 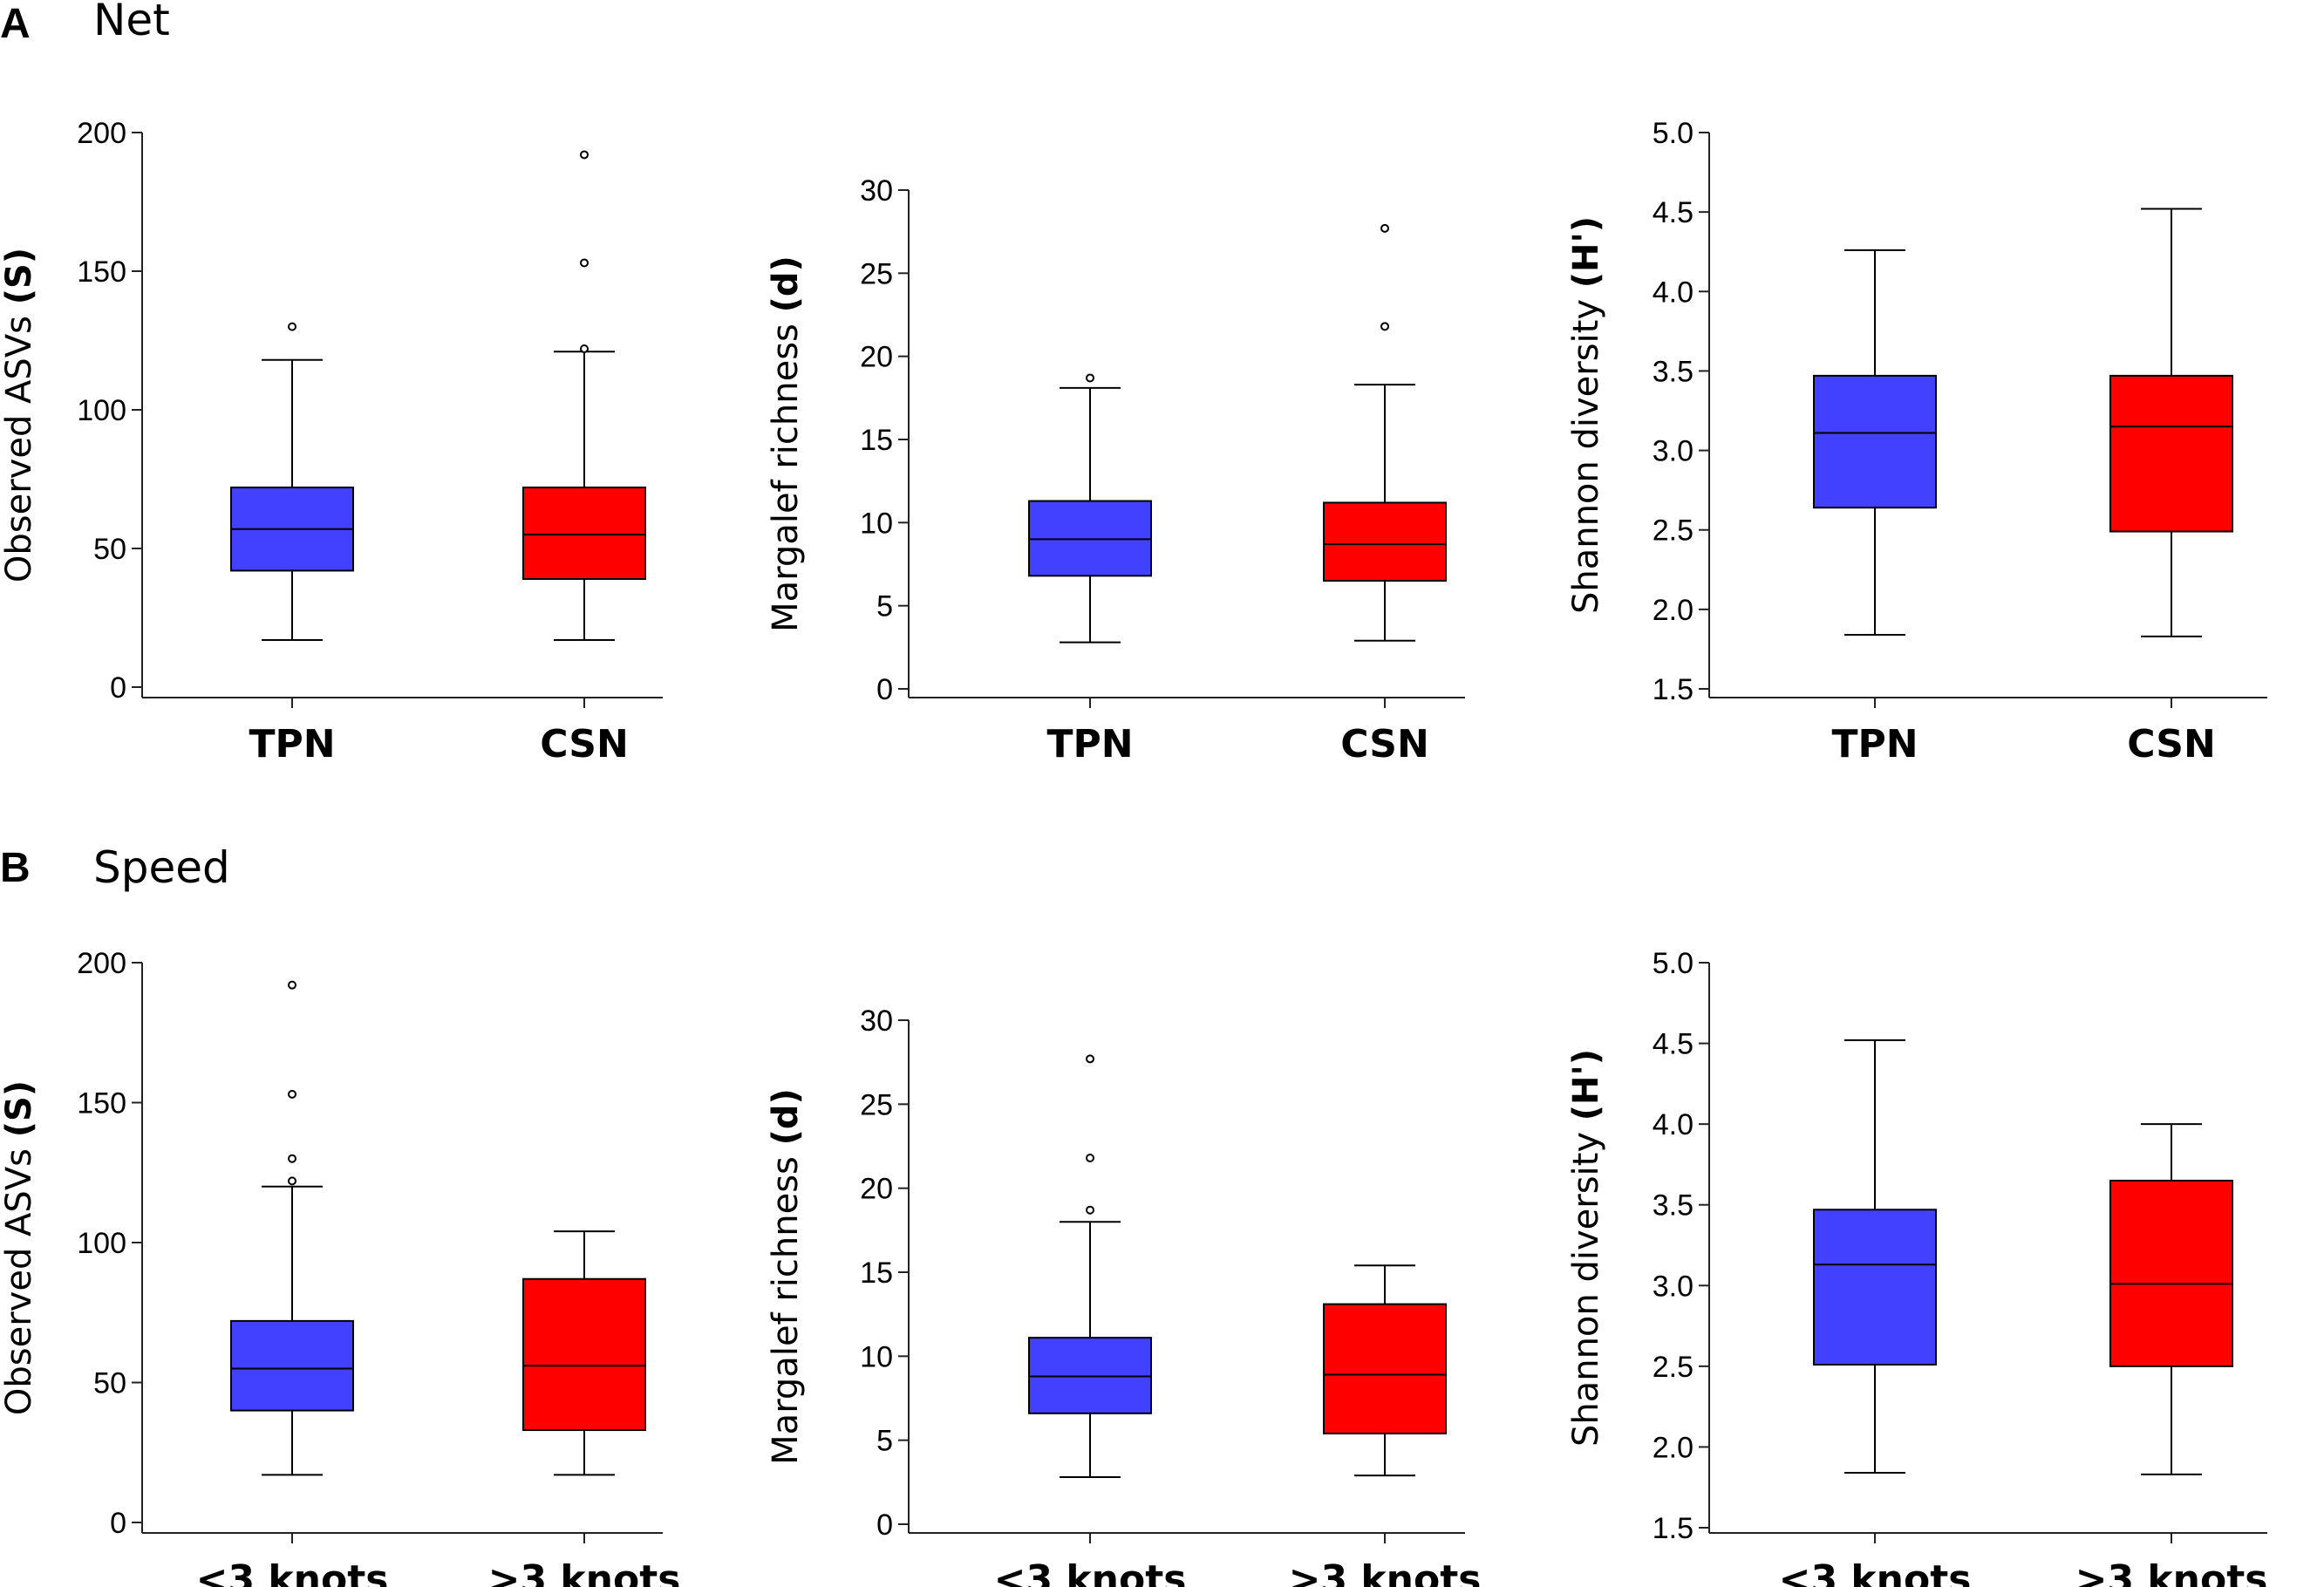 I want to click on panel-letter-b: B, so click(x=16, y=868).